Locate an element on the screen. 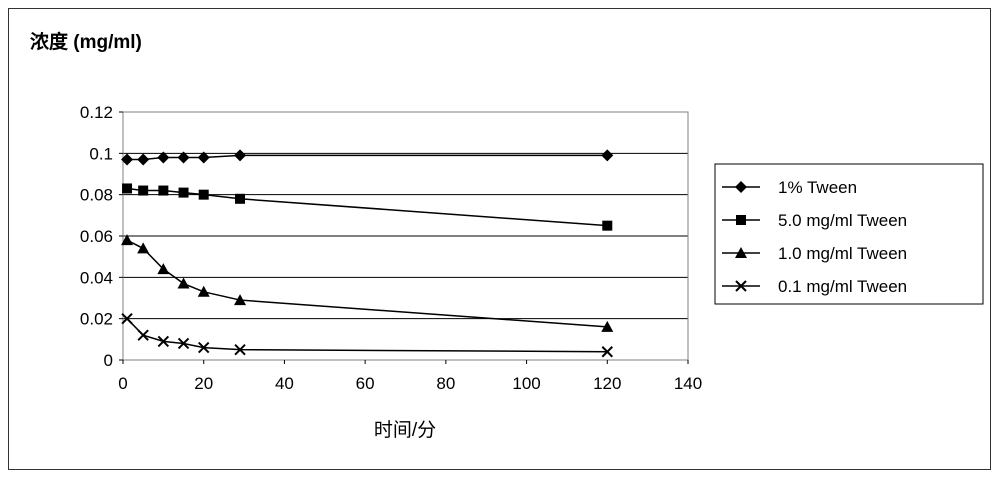  x-tick-label: 80 is located at coordinates (445, 383).